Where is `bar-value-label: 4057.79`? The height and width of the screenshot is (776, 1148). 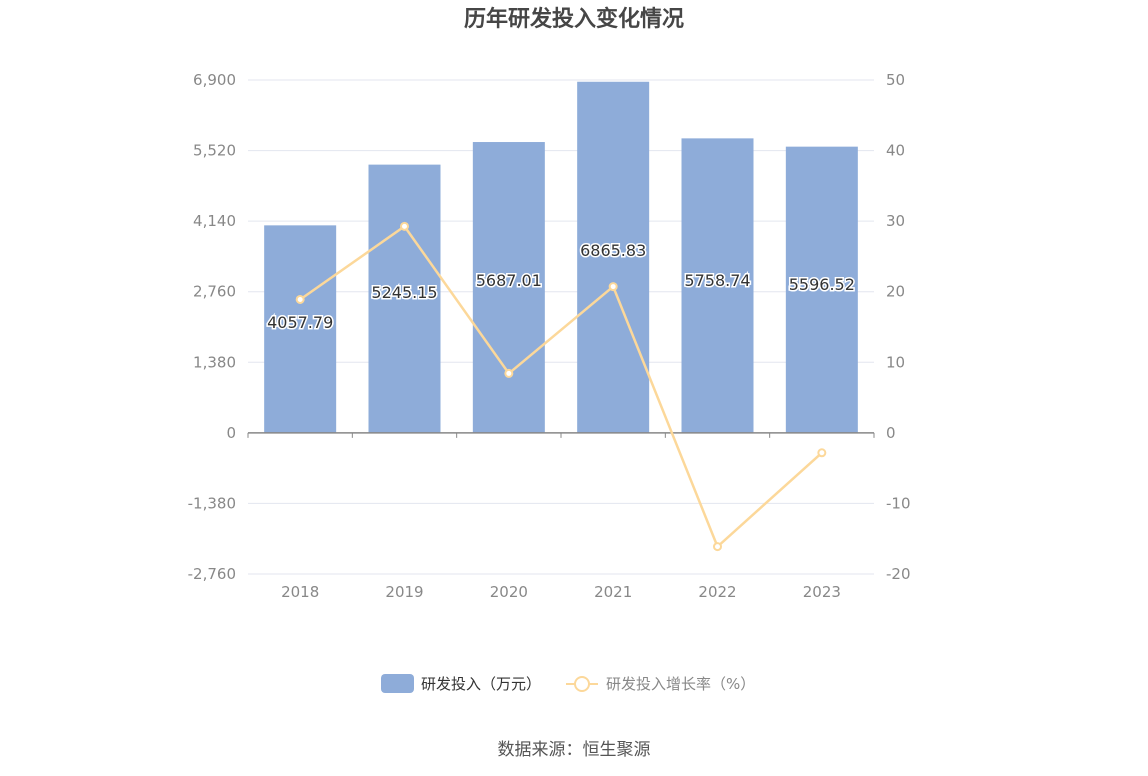 bar-value-label: 4057.79 is located at coordinates (300, 322).